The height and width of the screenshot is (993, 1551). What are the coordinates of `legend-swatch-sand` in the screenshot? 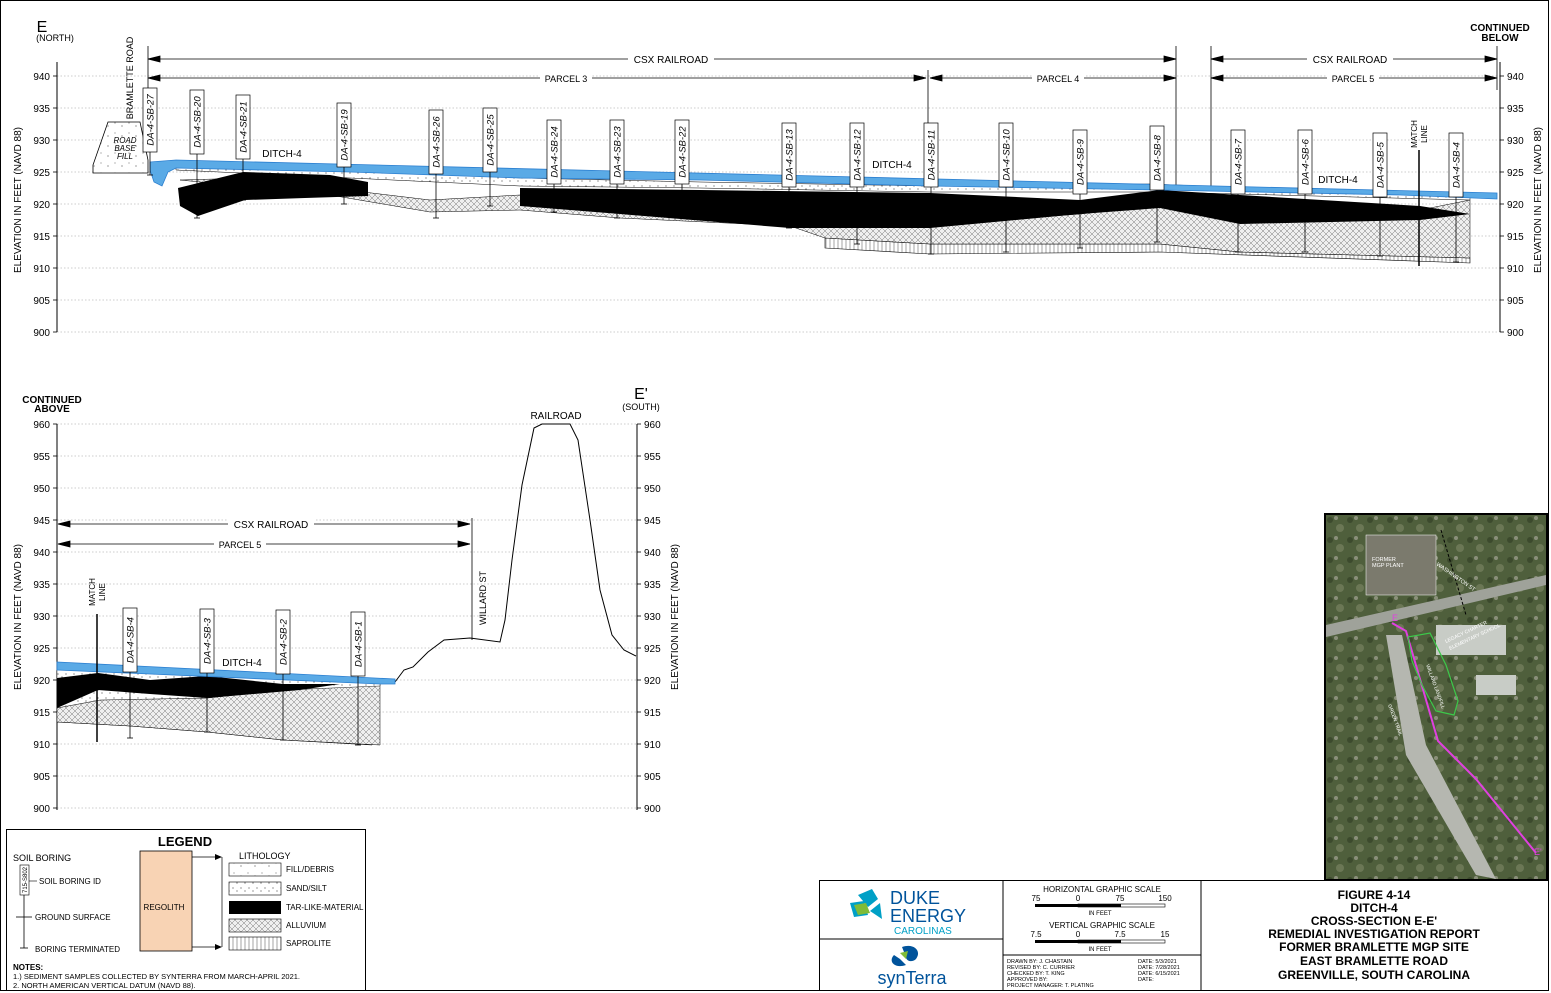 It's located at (255, 888).